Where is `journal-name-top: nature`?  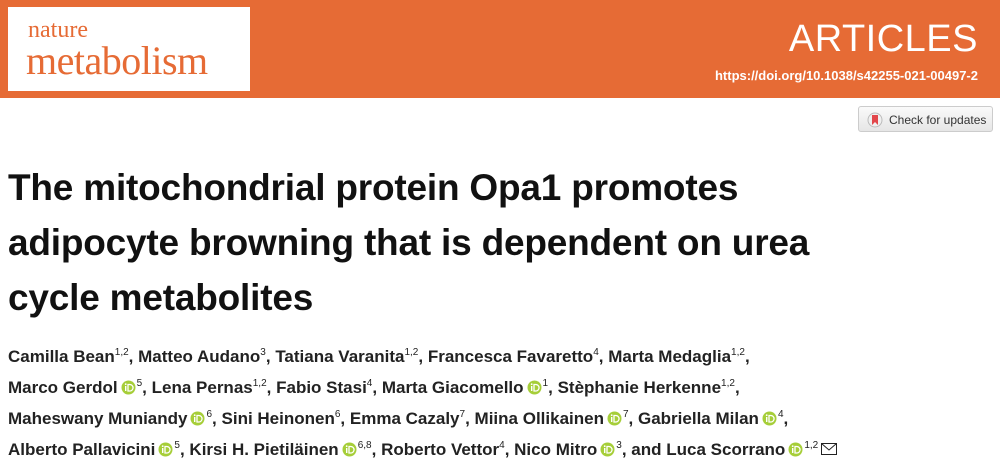
journal-name-top: nature is located at coordinates (58, 30).